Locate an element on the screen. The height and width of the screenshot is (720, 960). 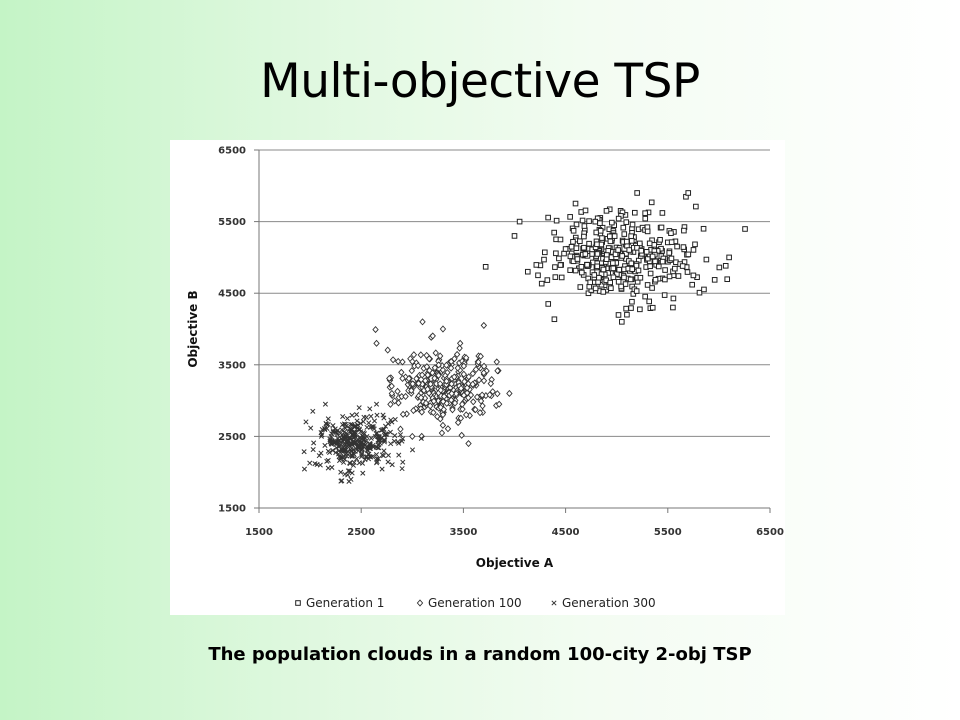
legend: Generation 1 Generation 100 Generation 300 is located at coordinates (475, 603).